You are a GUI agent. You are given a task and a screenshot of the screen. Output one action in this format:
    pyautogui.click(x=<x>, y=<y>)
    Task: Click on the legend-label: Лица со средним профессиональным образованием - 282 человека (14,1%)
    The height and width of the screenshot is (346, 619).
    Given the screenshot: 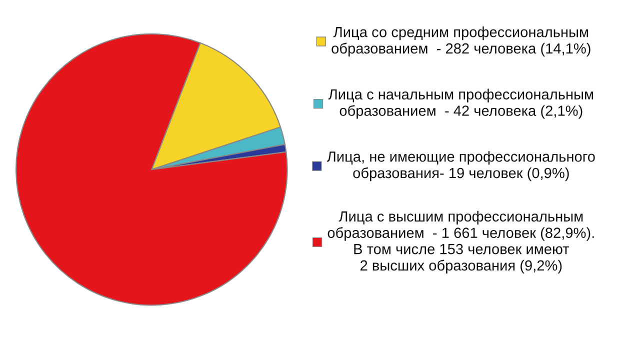 What is the action you would take?
    pyautogui.click(x=461, y=41)
    